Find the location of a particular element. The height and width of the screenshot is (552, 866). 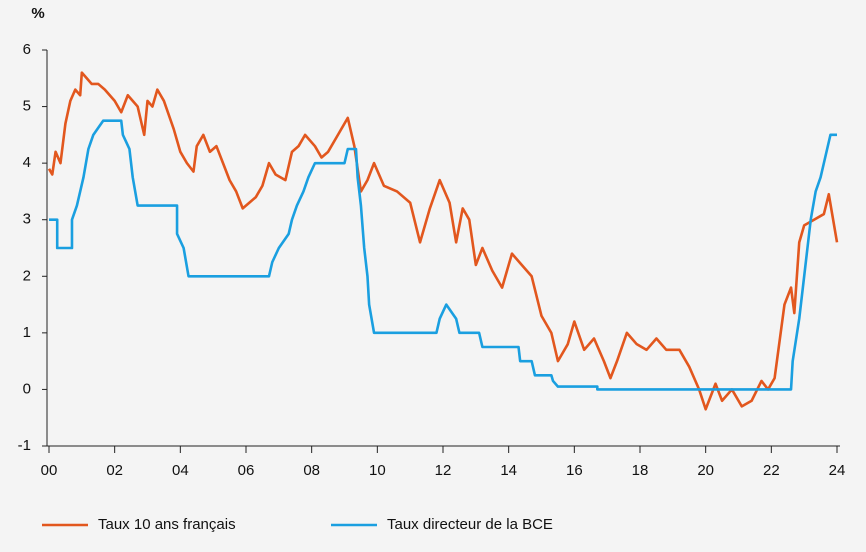

x-tick-label: 08 is located at coordinates (311, 470).